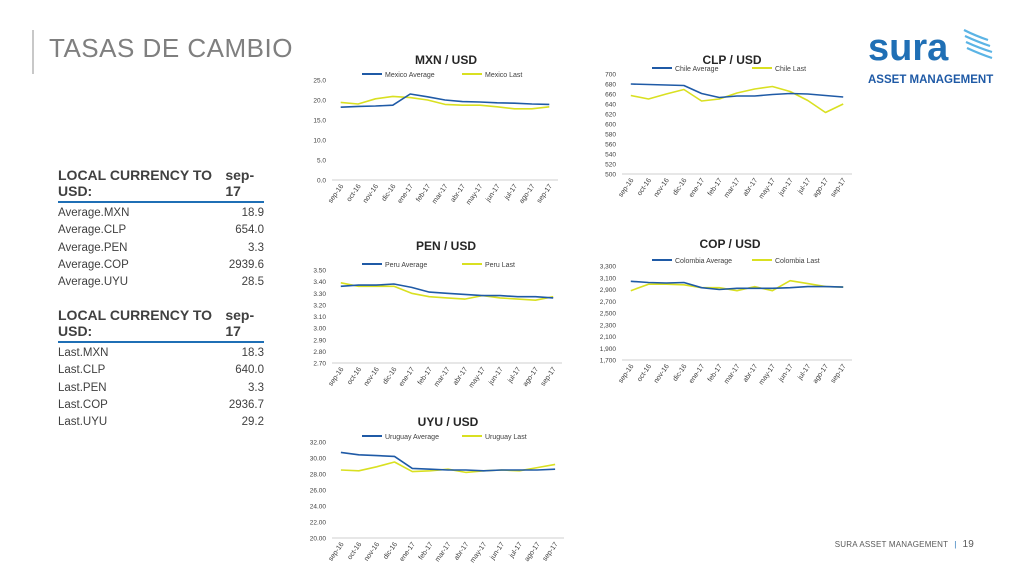  What do you see at coordinates (610, 75) in the screenshot?
I see `y-tick-label: 700` at bounding box center [610, 75].